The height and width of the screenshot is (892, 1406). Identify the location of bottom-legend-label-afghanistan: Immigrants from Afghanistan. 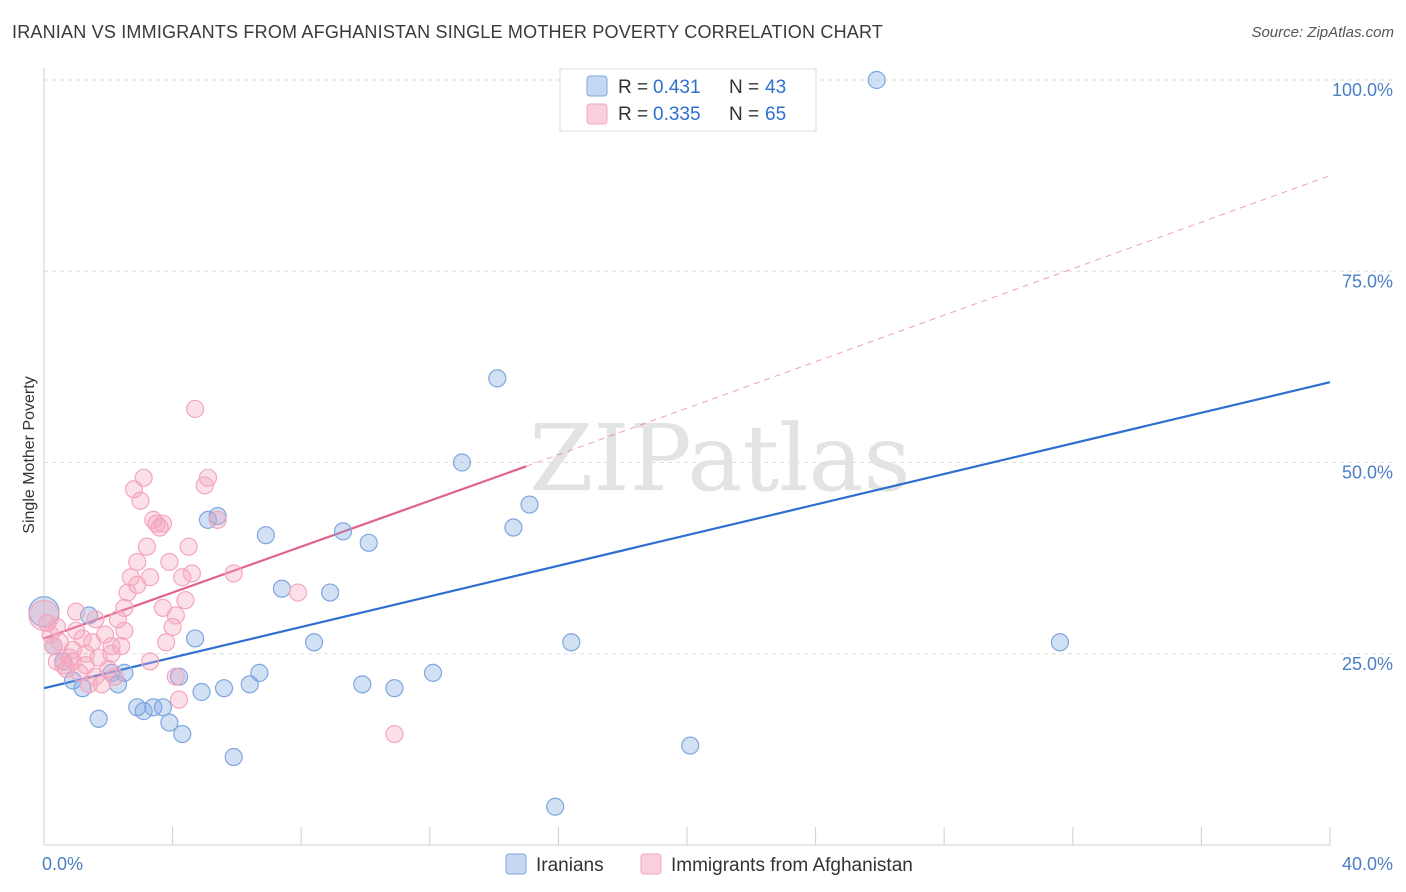
(792, 865).